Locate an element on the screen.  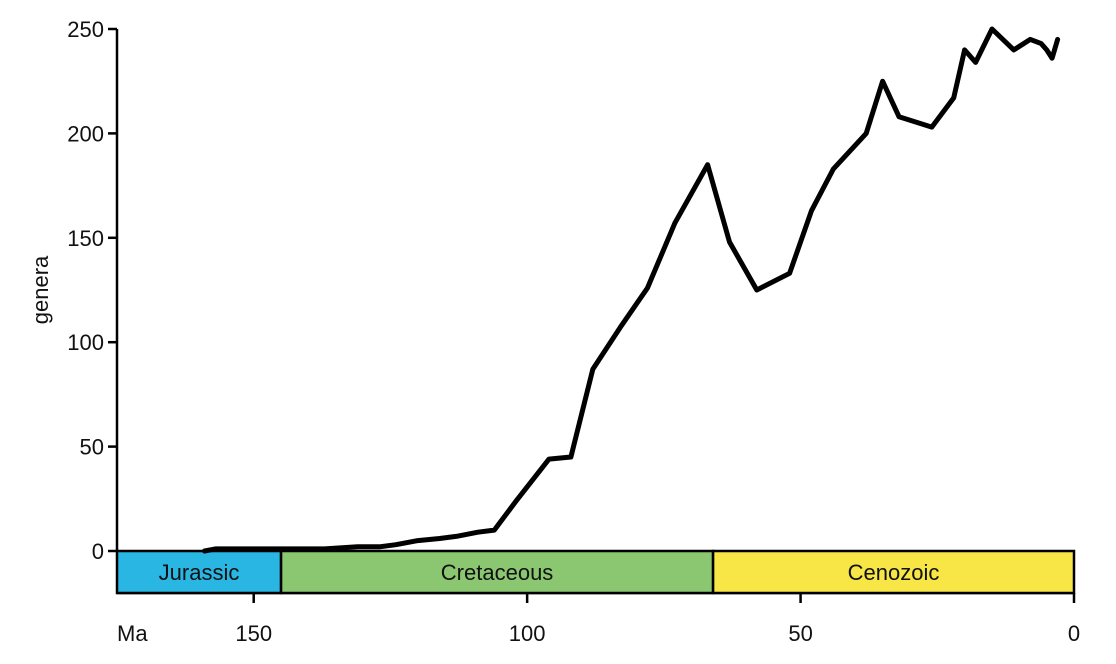
y-tick-label: 200 is located at coordinates (85, 133).